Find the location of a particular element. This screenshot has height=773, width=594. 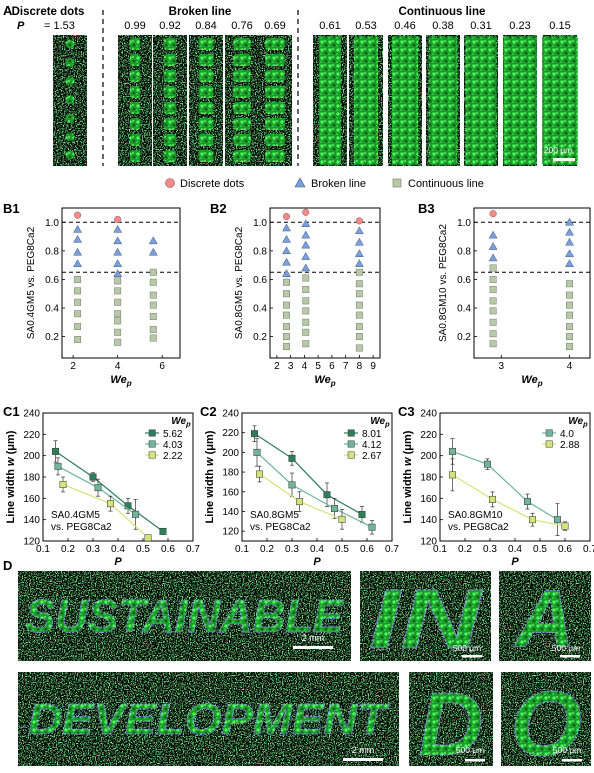

legend-label: 4.0 is located at coordinates (567, 434).